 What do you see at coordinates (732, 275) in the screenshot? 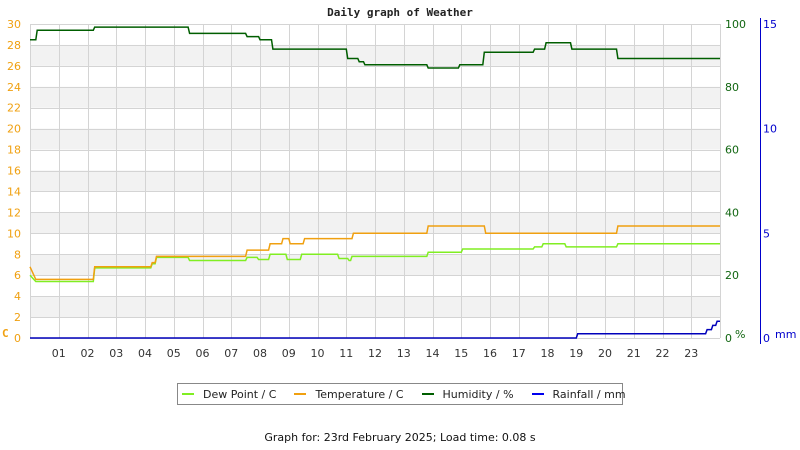
I see `humidity-tick-label: 20` at bounding box center [732, 275].